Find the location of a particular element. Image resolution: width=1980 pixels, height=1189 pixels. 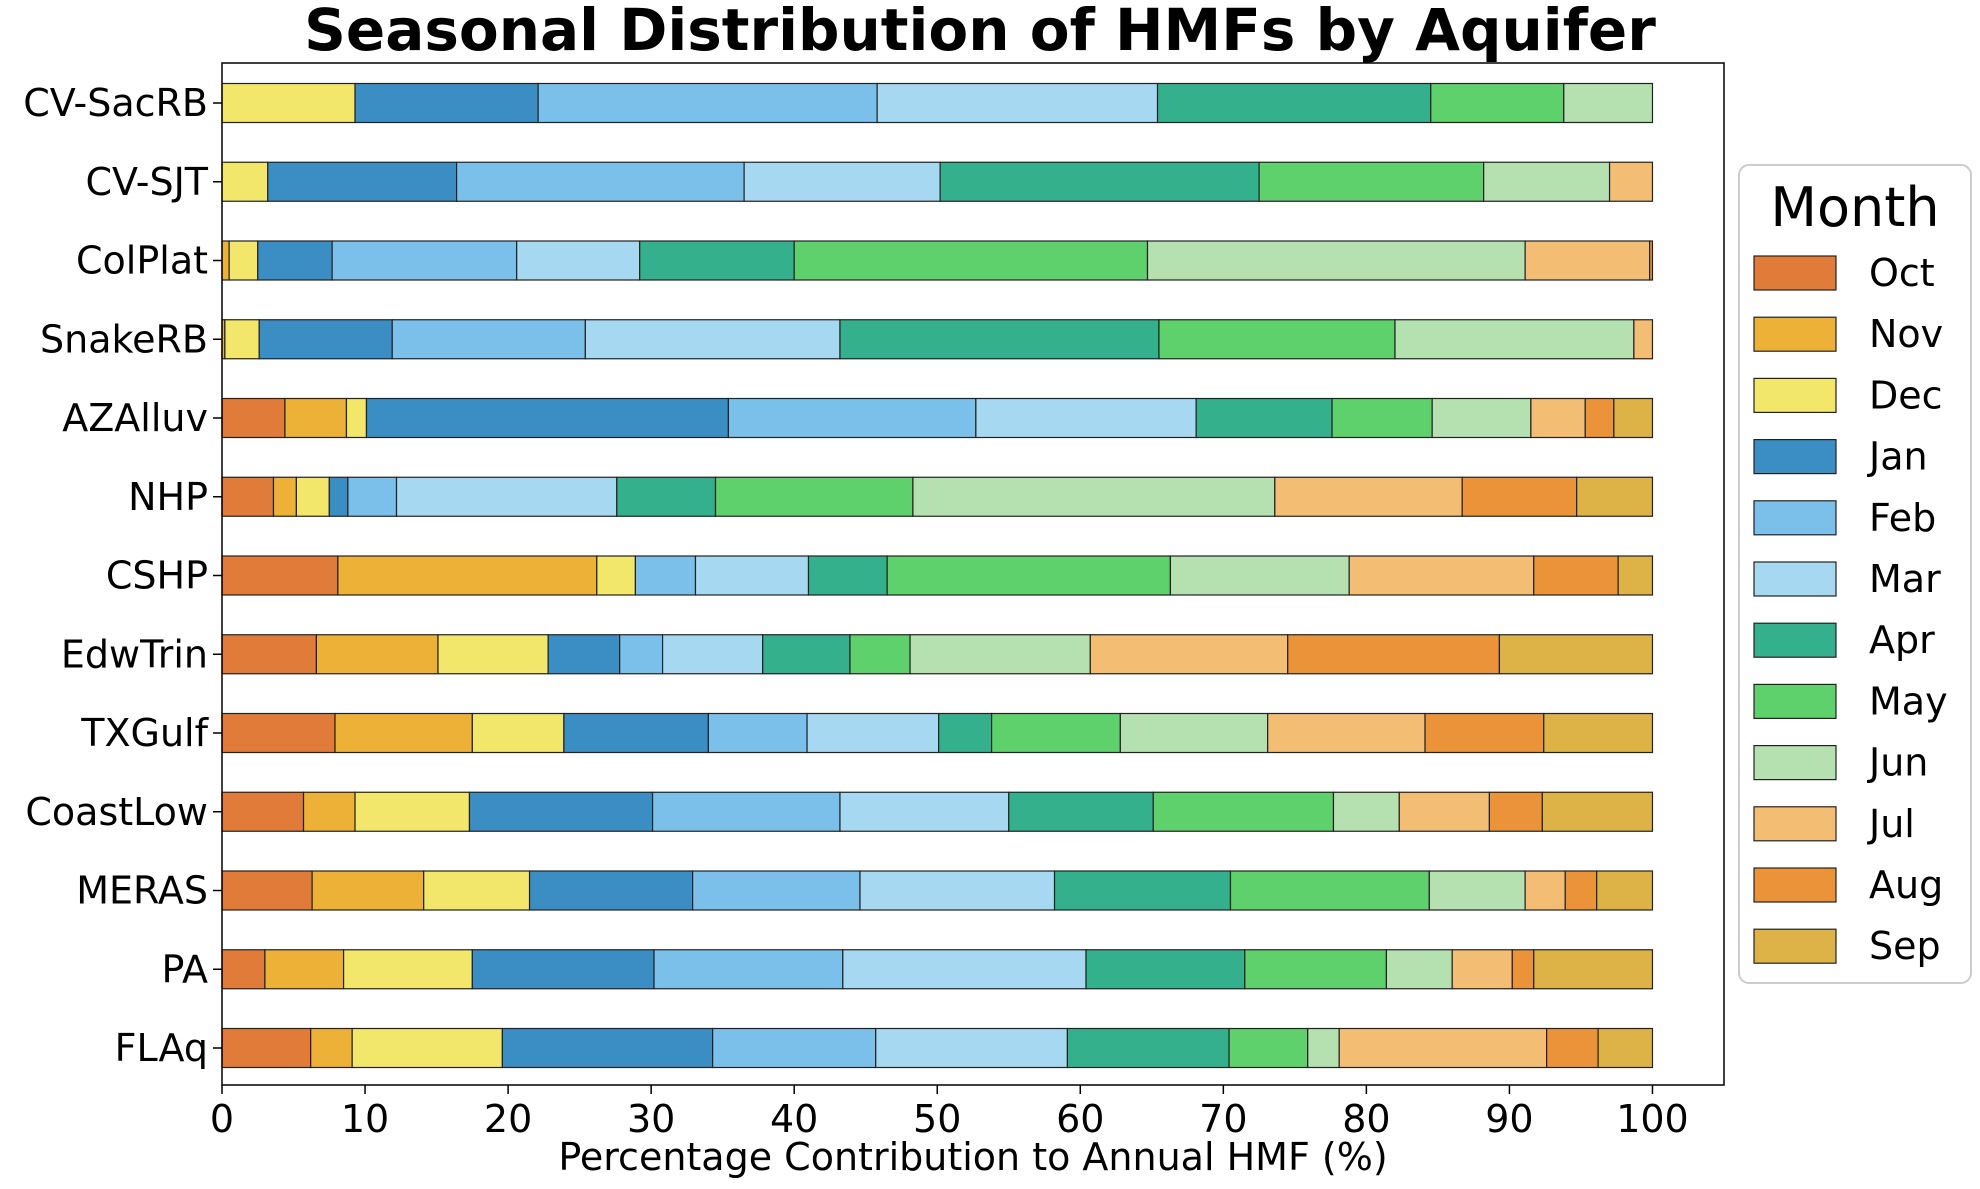

bar-TXGulf-Jul is located at coordinates (1346, 733).